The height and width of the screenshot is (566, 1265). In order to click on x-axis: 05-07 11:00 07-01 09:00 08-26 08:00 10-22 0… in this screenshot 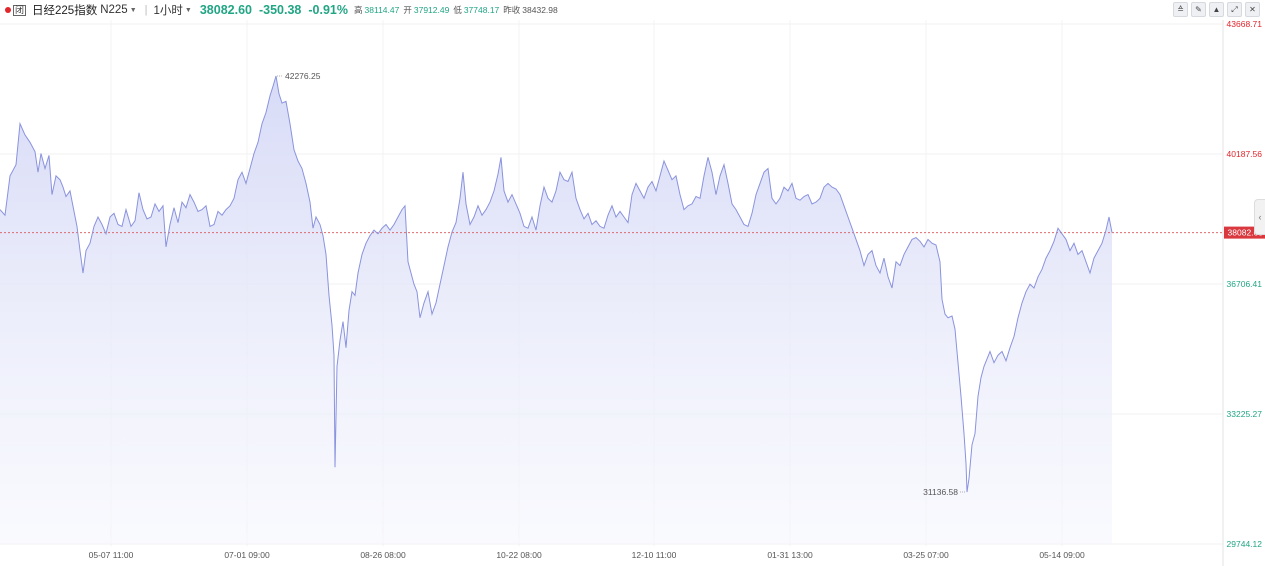, I will do `click(587, 555)`.